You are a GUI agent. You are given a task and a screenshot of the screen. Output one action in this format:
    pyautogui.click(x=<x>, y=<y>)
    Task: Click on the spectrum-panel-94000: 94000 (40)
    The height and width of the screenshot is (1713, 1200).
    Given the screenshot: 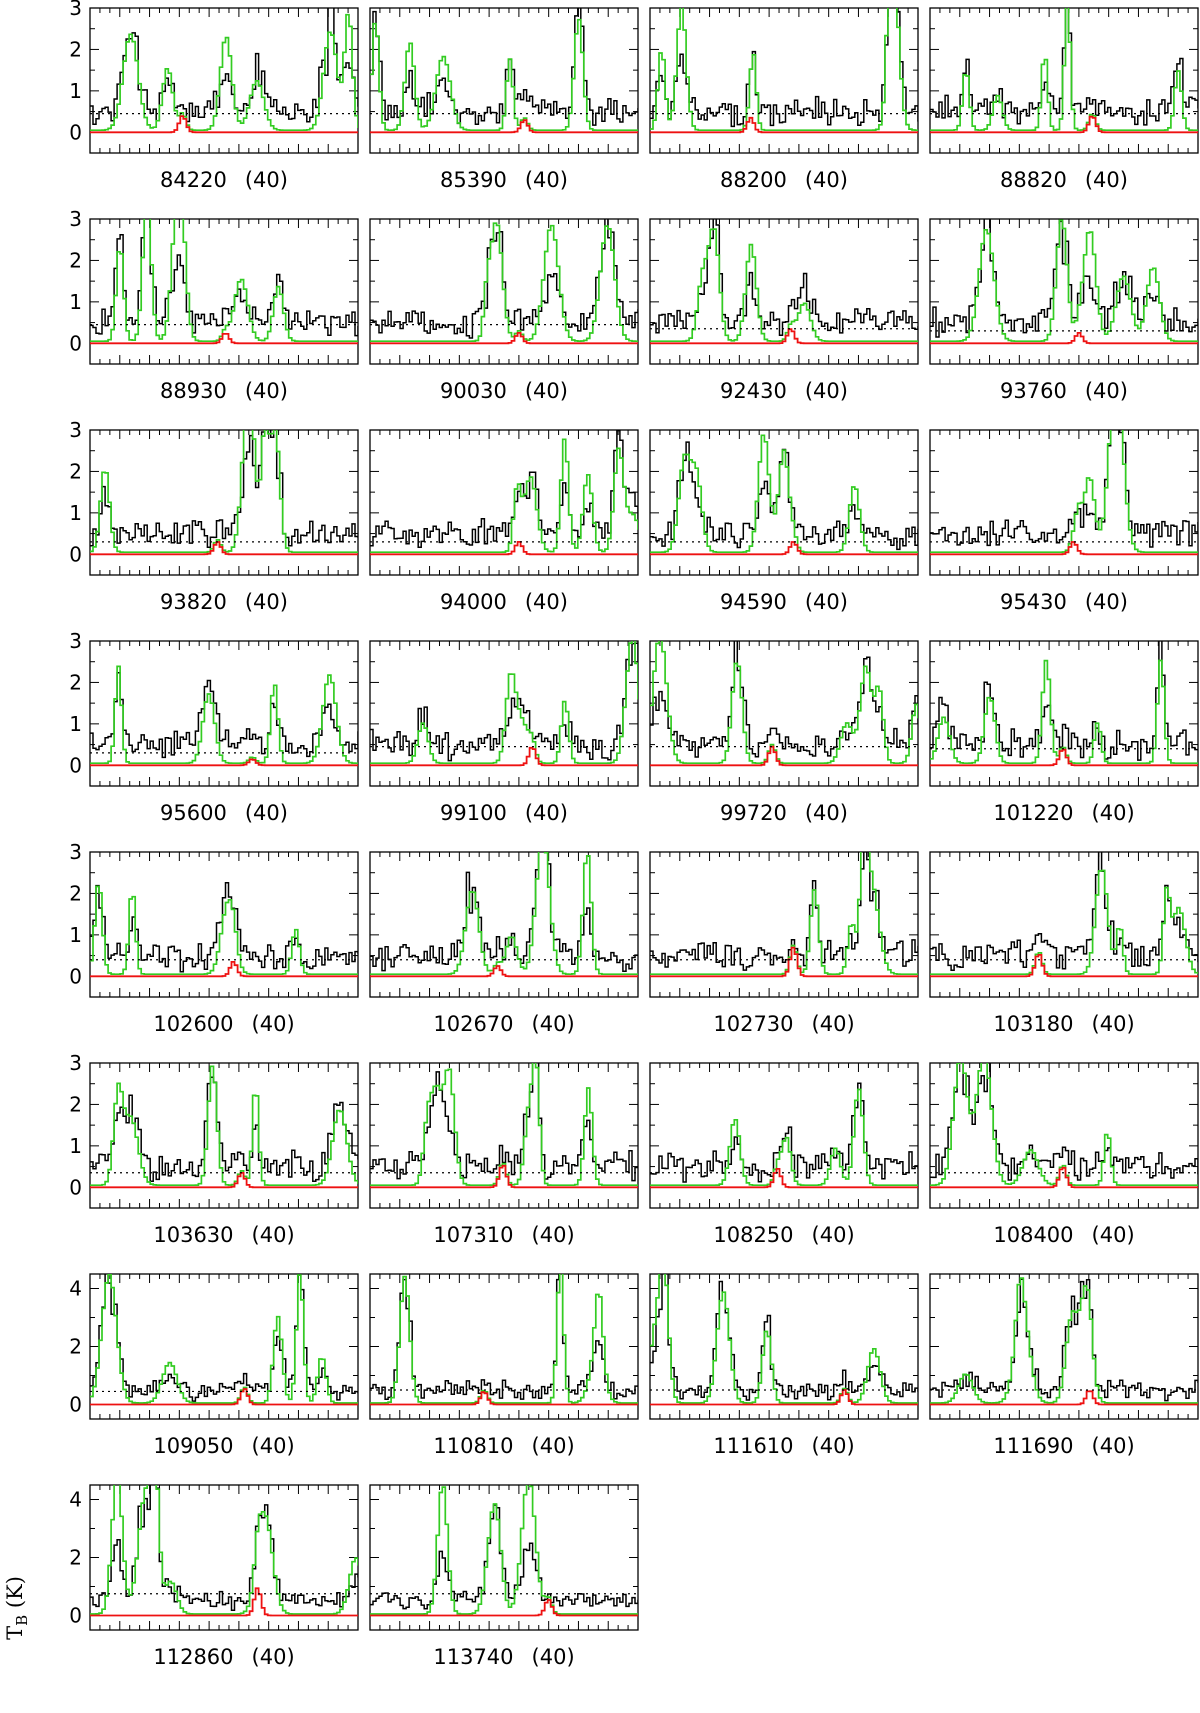 What is the action you would take?
    pyautogui.click(x=504, y=521)
    